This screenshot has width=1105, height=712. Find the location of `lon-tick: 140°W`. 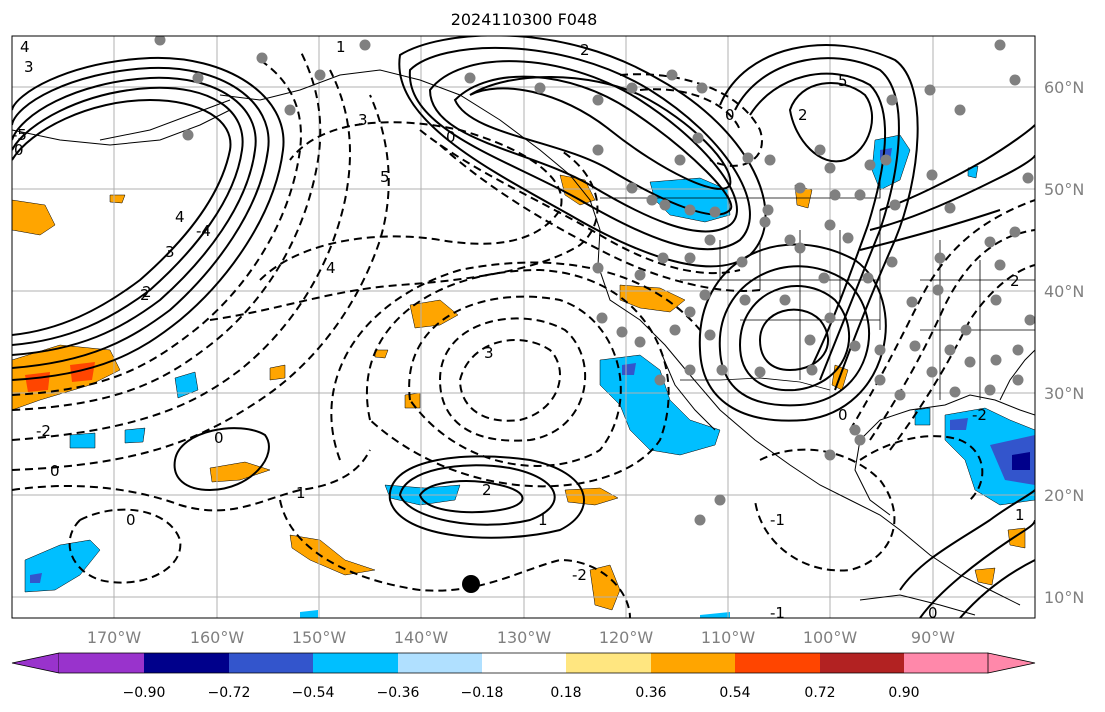

lon-tick: 140°W is located at coordinates (421, 637).